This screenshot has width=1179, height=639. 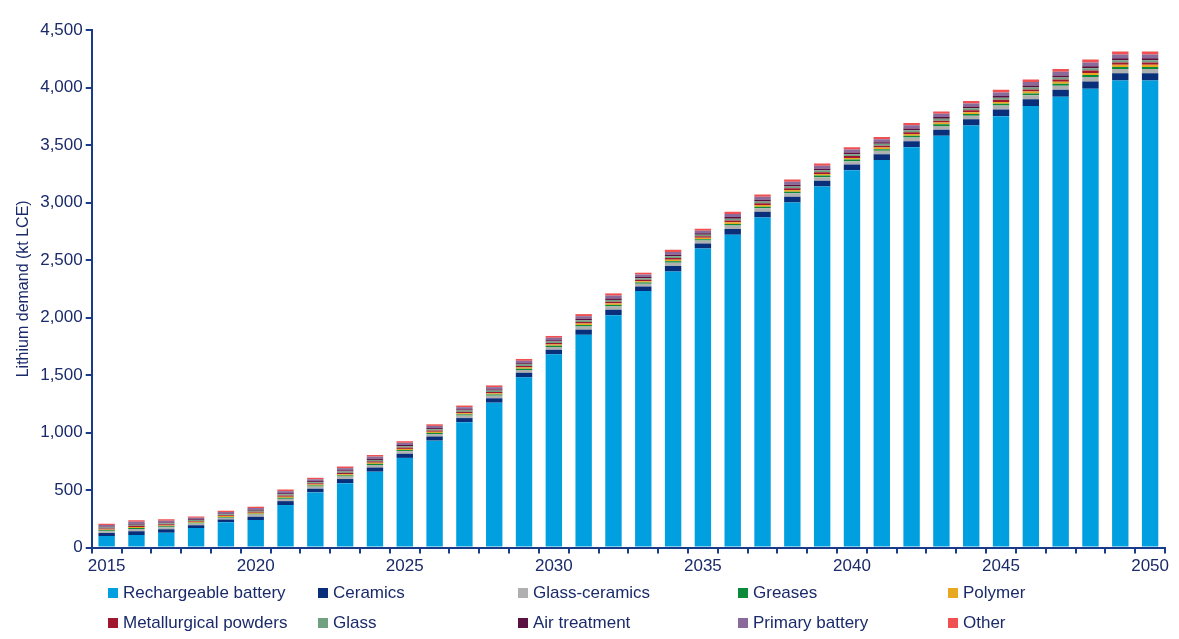 What do you see at coordinates (1001, 566) in the screenshot?
I see `x-tick-label: 2045` at bounding box center [1001, 566].